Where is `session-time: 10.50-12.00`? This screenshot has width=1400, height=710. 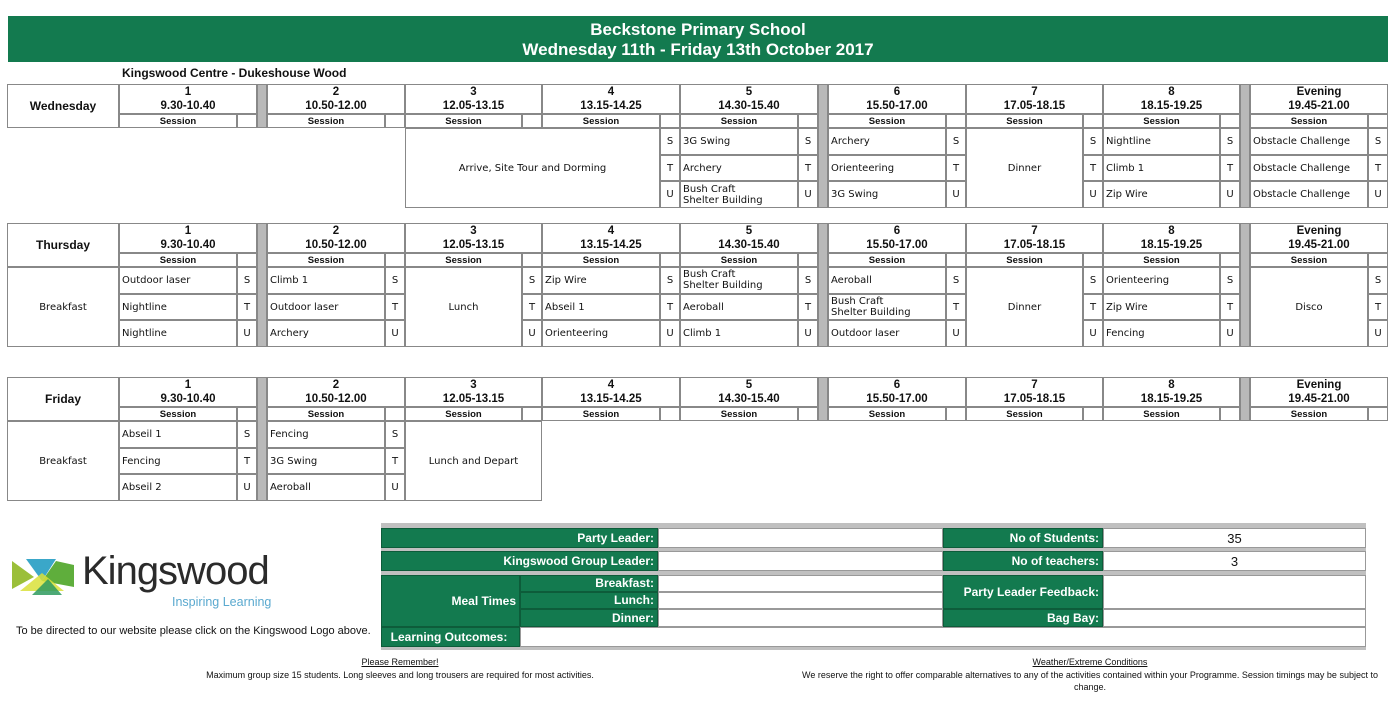
session-time: 10.50-12.00 is located at coordinates (336, 245).